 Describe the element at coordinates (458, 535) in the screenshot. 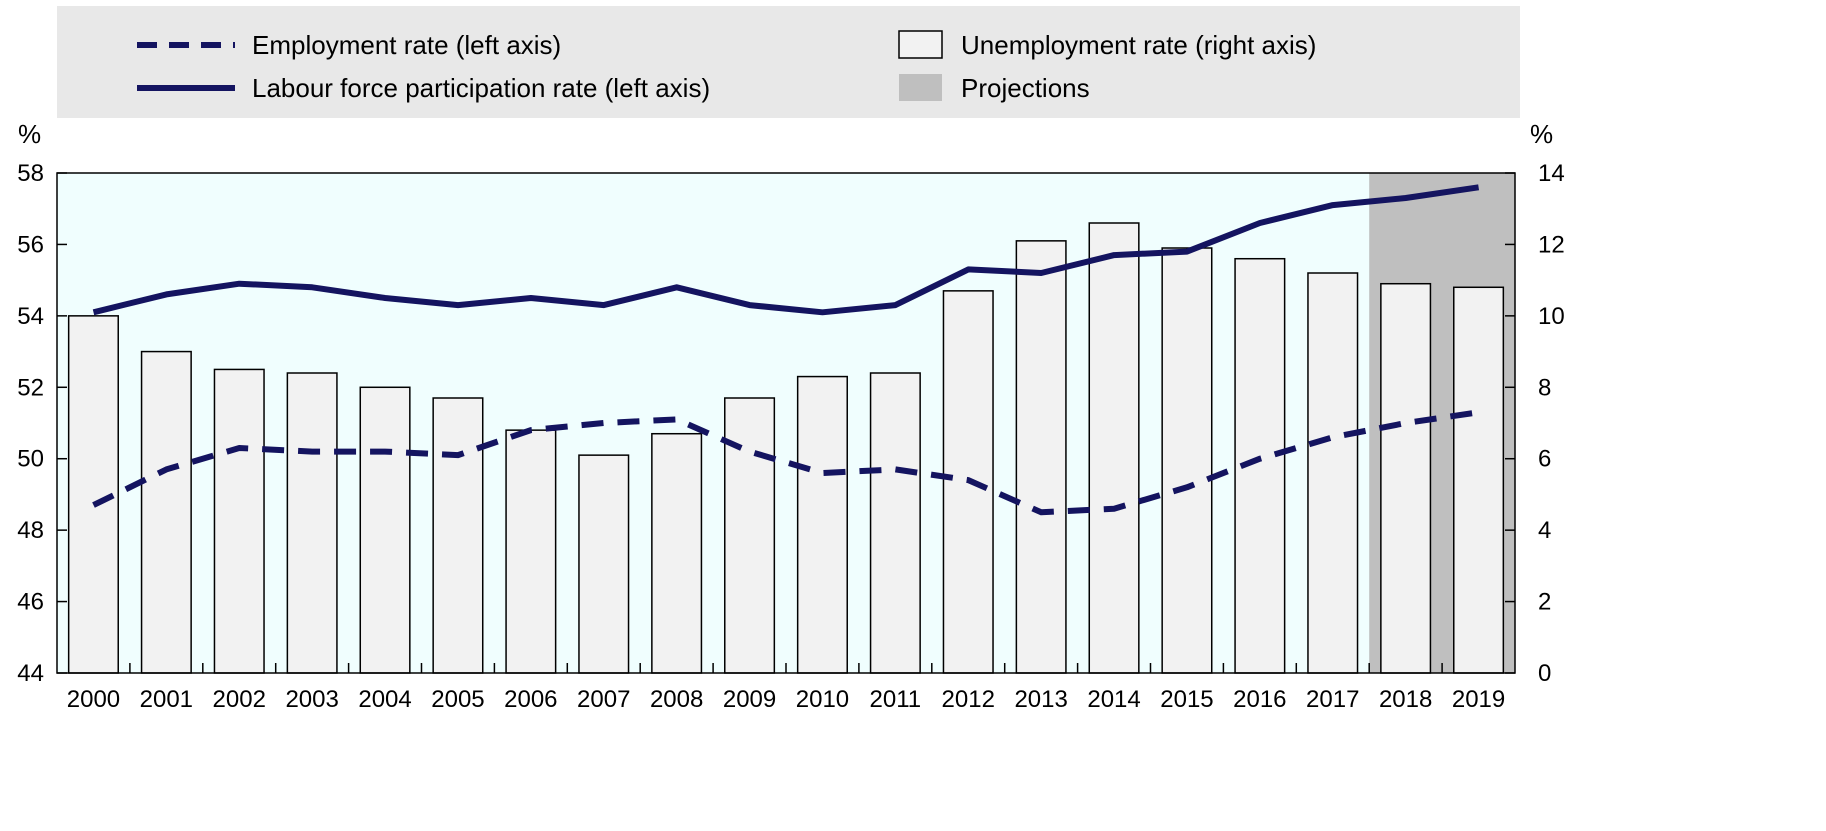

I see `bar-unemployment-2005` at that location.